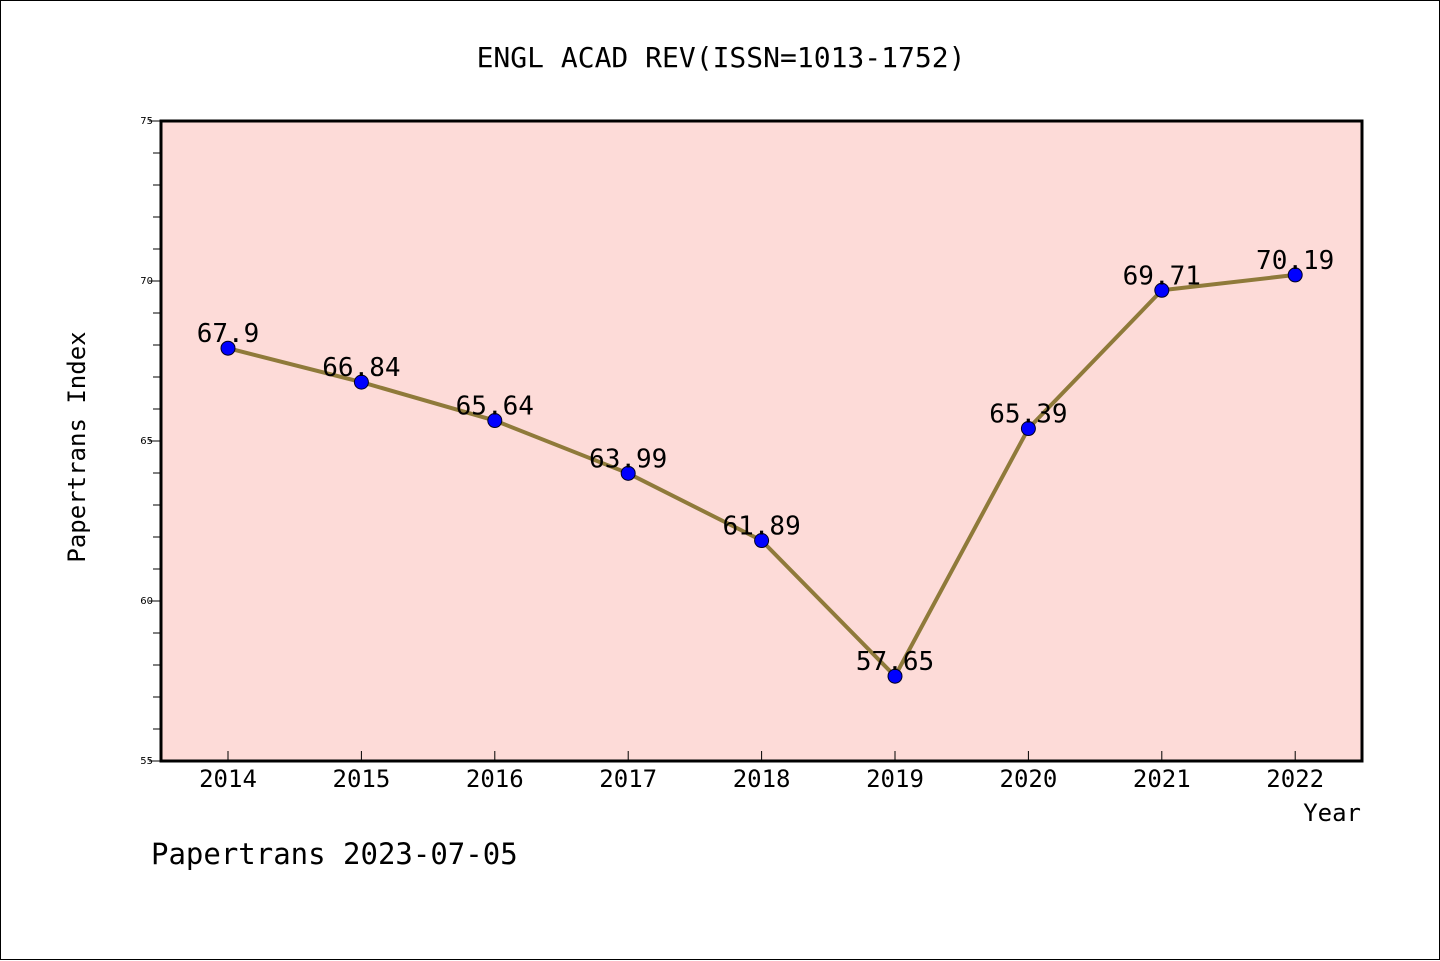 The width and height of the screenshot is (1440, 961). Describe the element at coordinates (77, 446) in the screenshot. I see `y-axis-label: Papertrans Index` at that location.